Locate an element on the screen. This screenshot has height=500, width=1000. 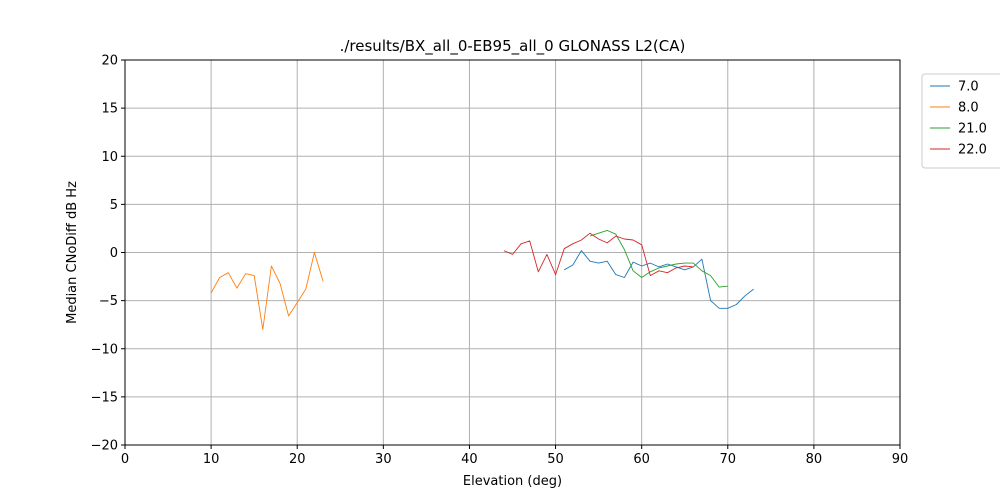
x-tick-label: 70 is located at coordinates (728, 459).